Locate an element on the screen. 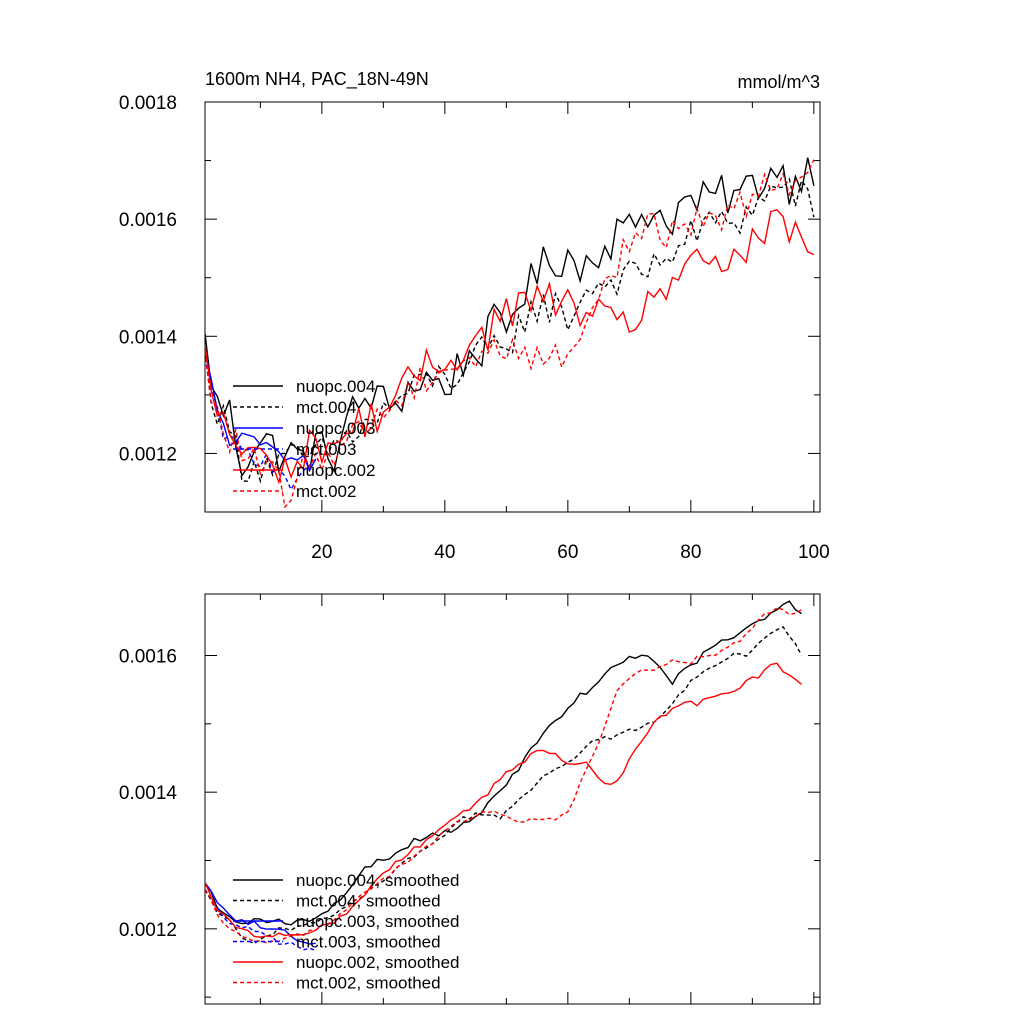 This screenshot has width=1024, height=1024. units-label: mmol/m^3 is located at coordinates (779, 82).